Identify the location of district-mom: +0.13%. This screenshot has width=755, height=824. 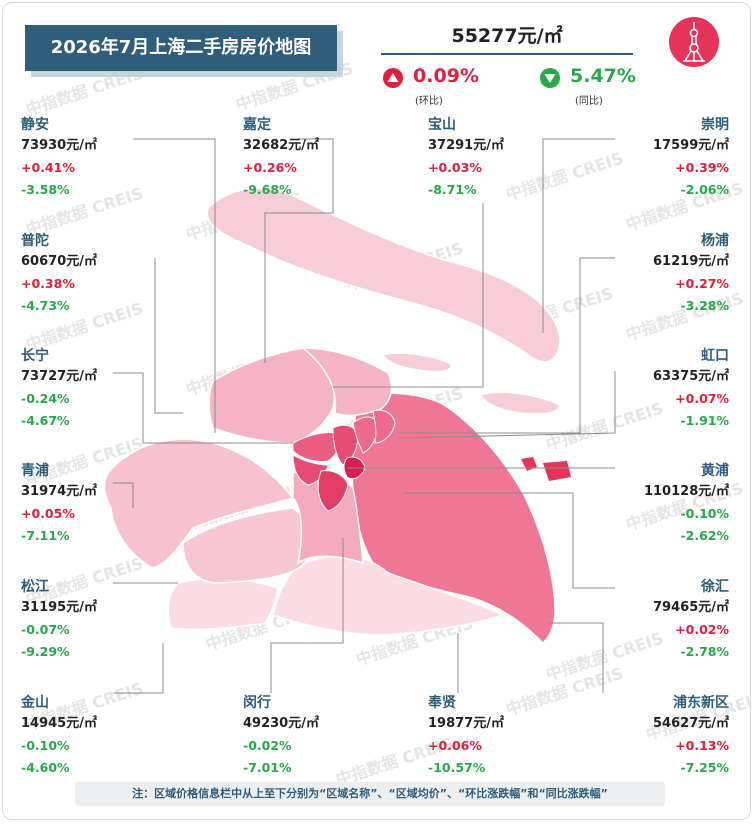
(702, 745).